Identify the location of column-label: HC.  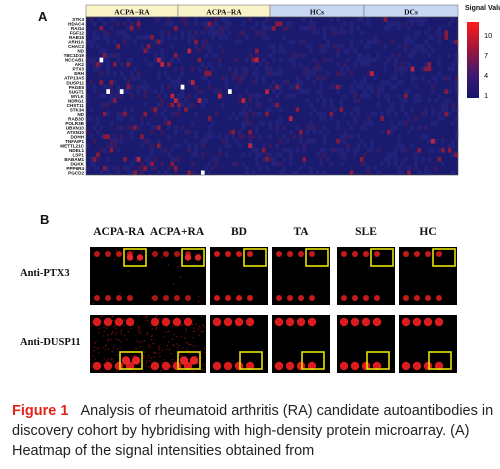
(428, 232).